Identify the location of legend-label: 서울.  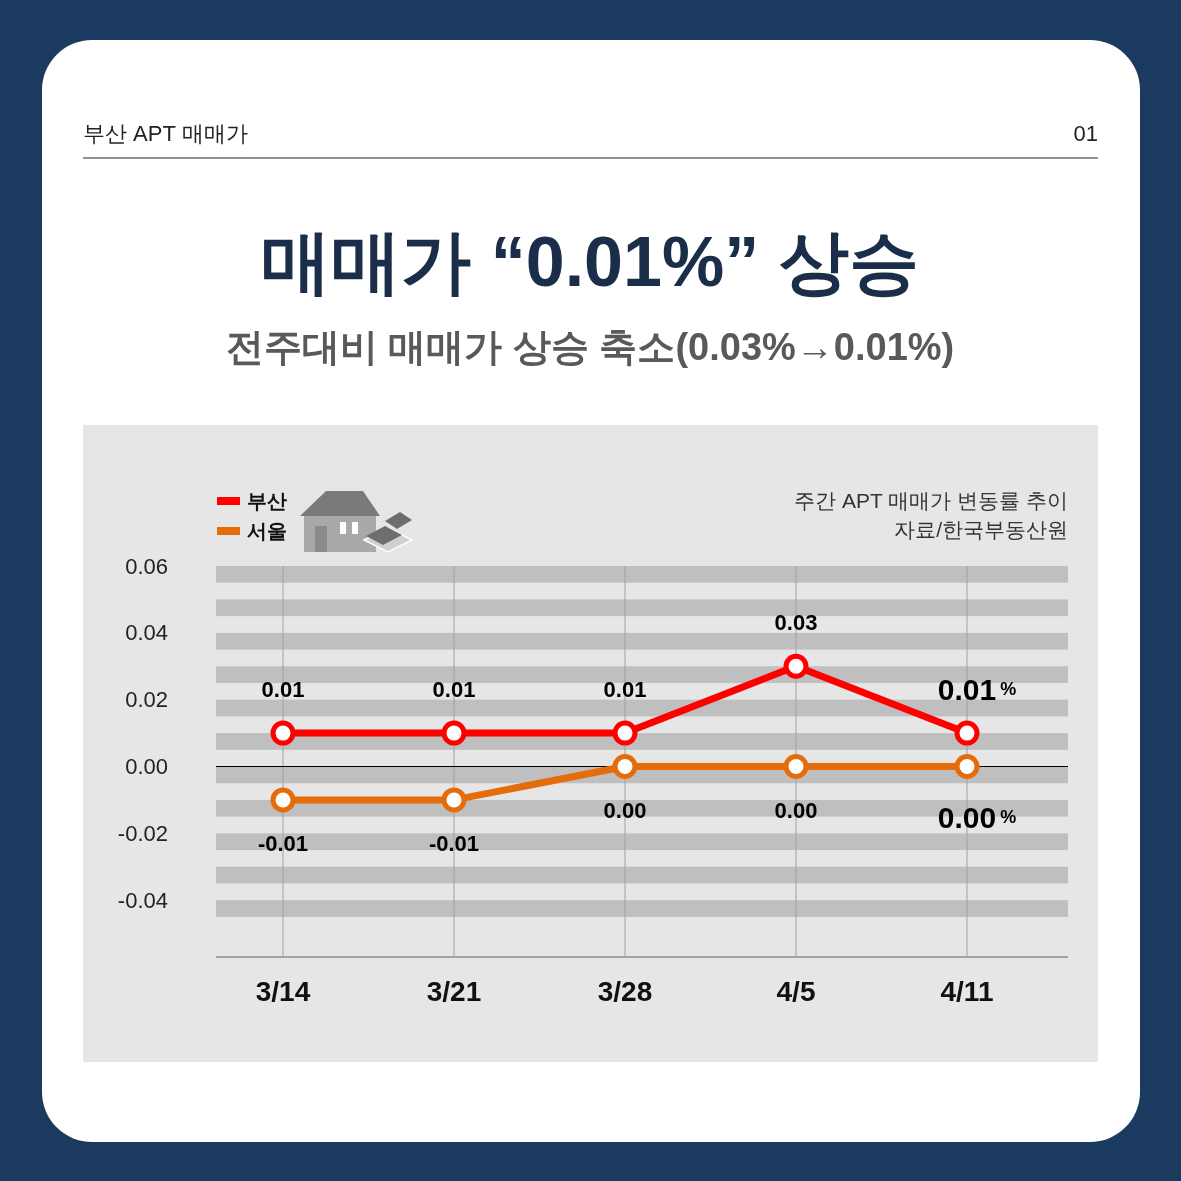
(267, 531).